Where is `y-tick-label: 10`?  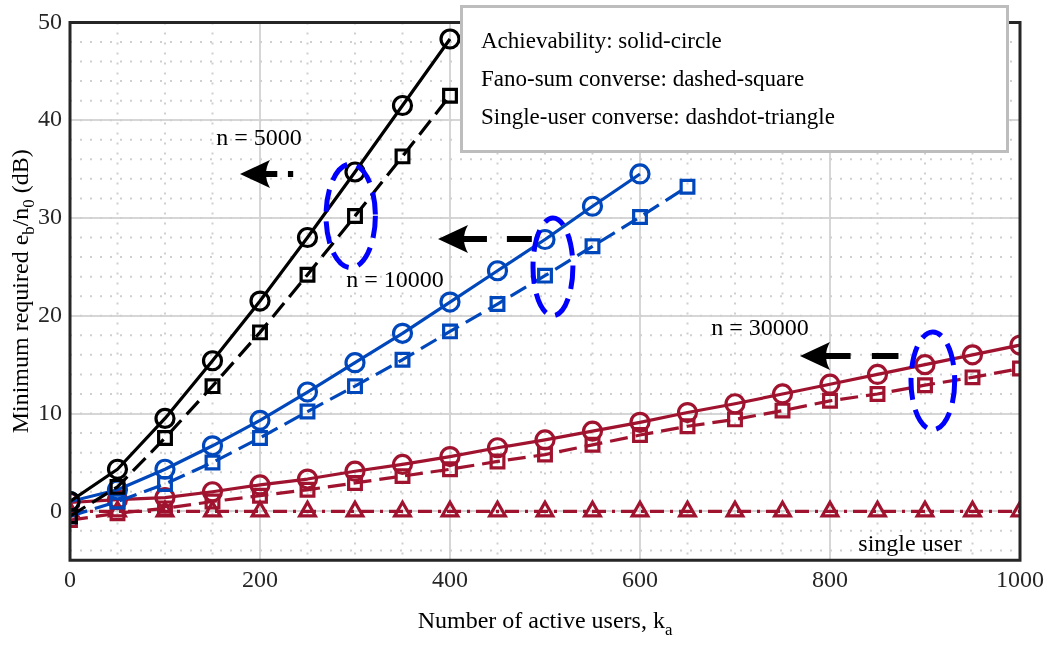 y-tick-label: 10 is located at coordinates (50, 411).